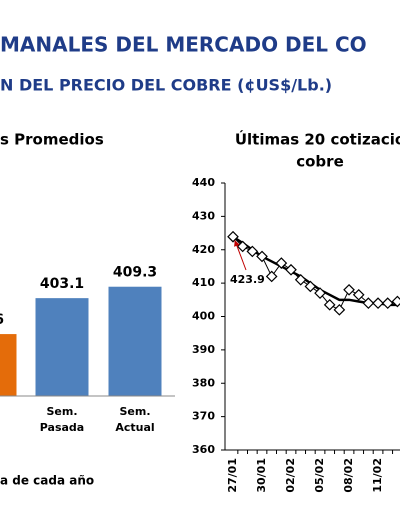  What do you see at coordinates (203, 282) in the screenshot?
I see `y-tick-label: 410` at bounding box center [203, 282].